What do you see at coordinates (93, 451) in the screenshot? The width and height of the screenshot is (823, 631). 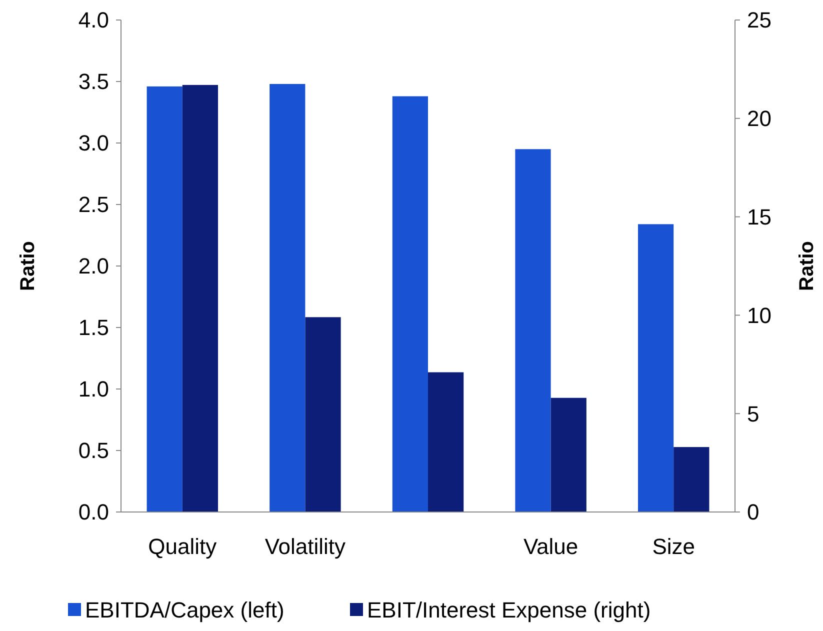 I see `y-tick-label: 0.5` at bounding box center [93, 451].